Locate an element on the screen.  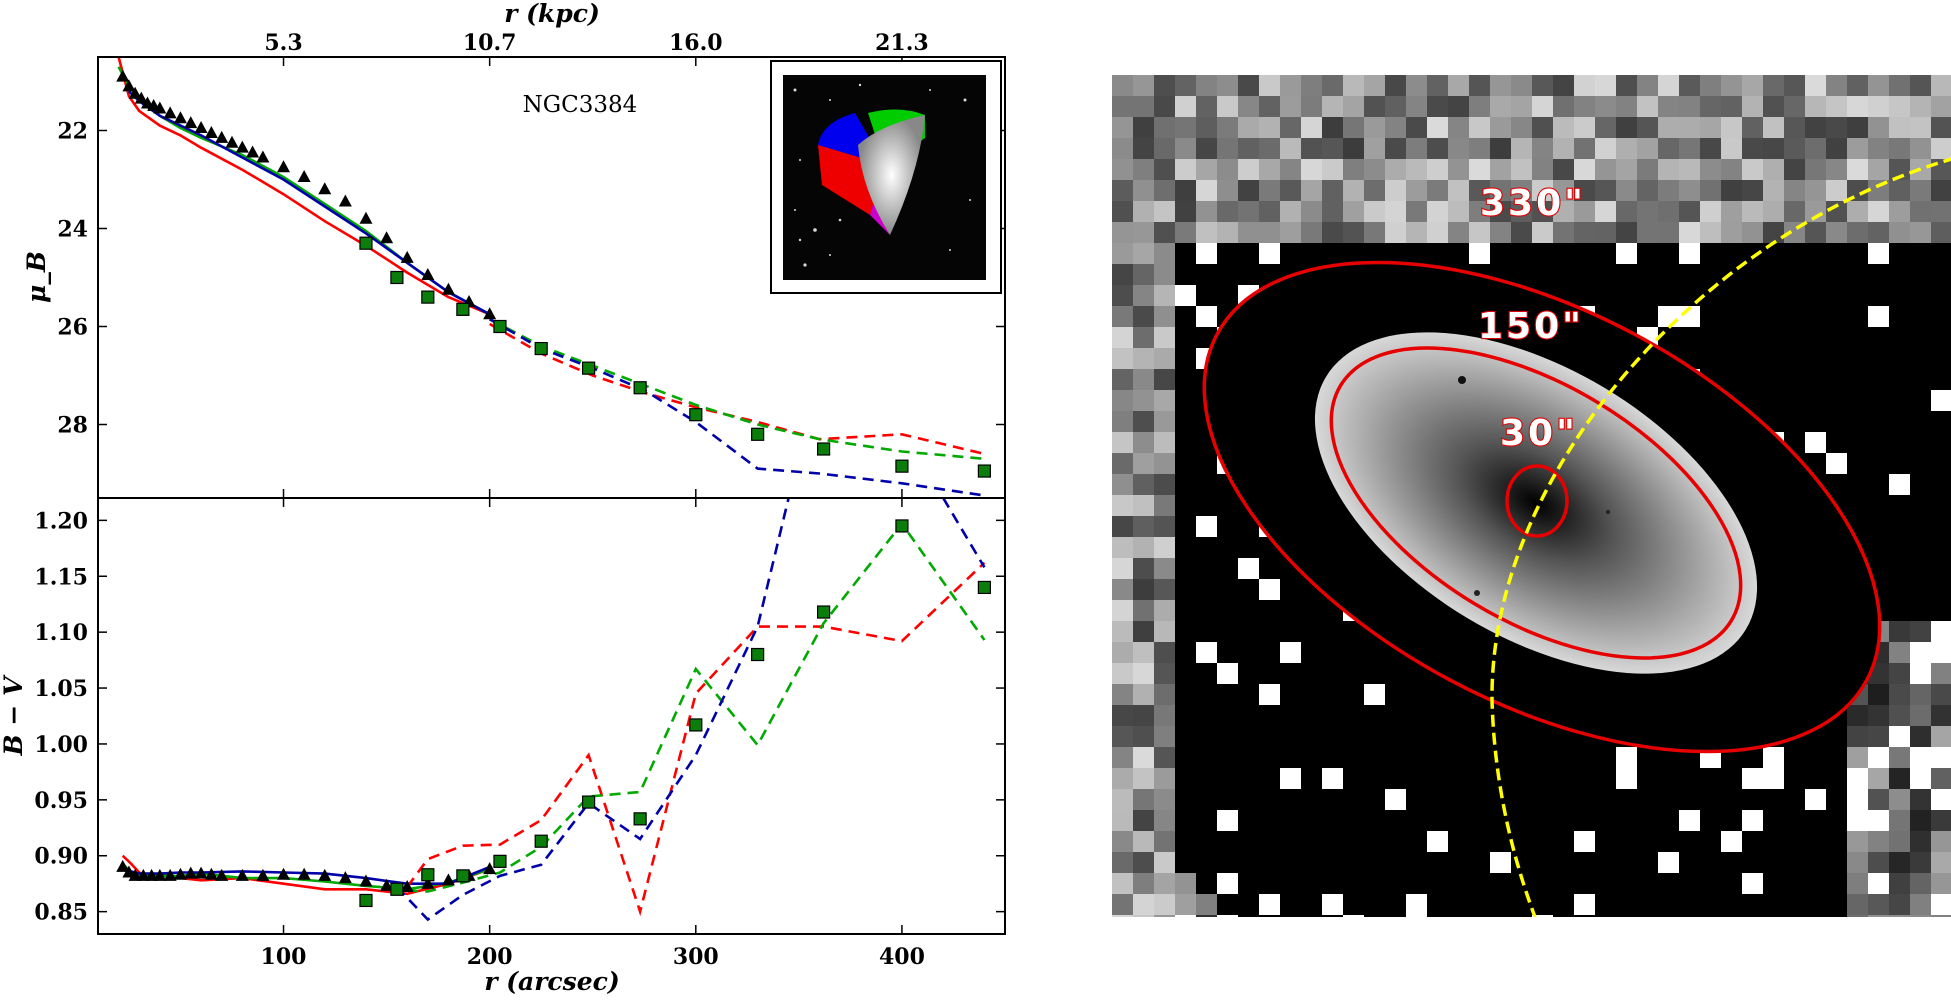
bottom-xtick-label: 200 is located at coordinates (490, 957).